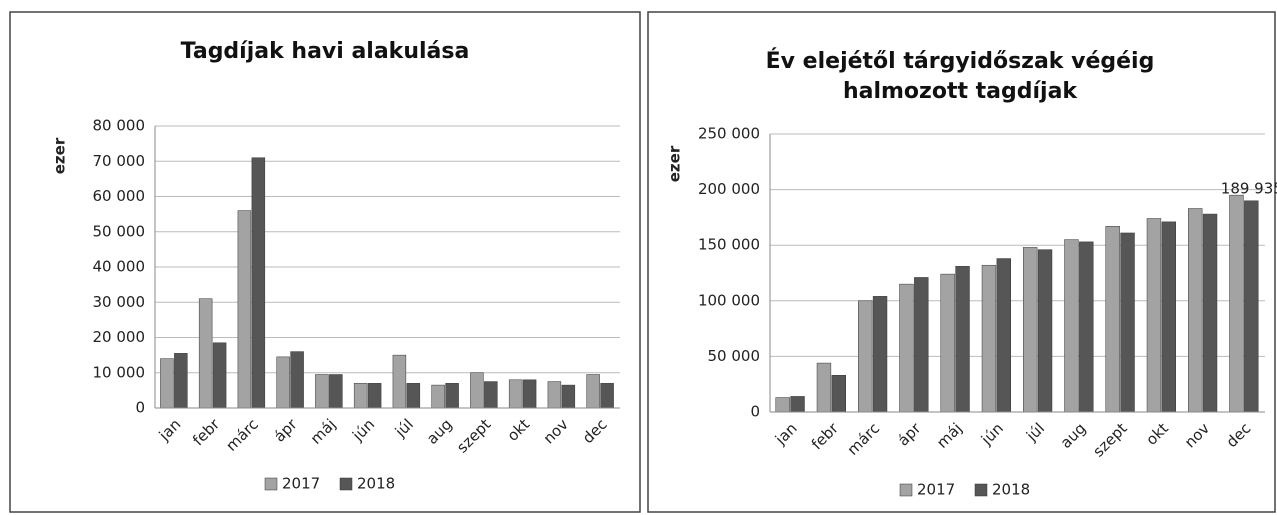  What do you see at coordinates (325, 51) in the screenshot?
I see `chart-title: Tagdíjak havi alakulása` at bounding box center [325, 51].